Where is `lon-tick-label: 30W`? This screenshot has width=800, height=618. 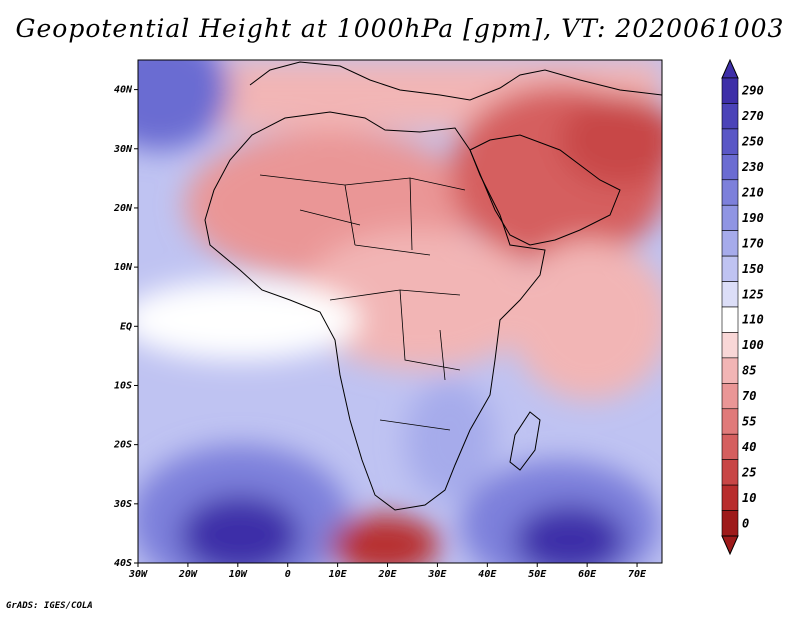 lon-tick-label: 30W is located at coordinates (138, 574).